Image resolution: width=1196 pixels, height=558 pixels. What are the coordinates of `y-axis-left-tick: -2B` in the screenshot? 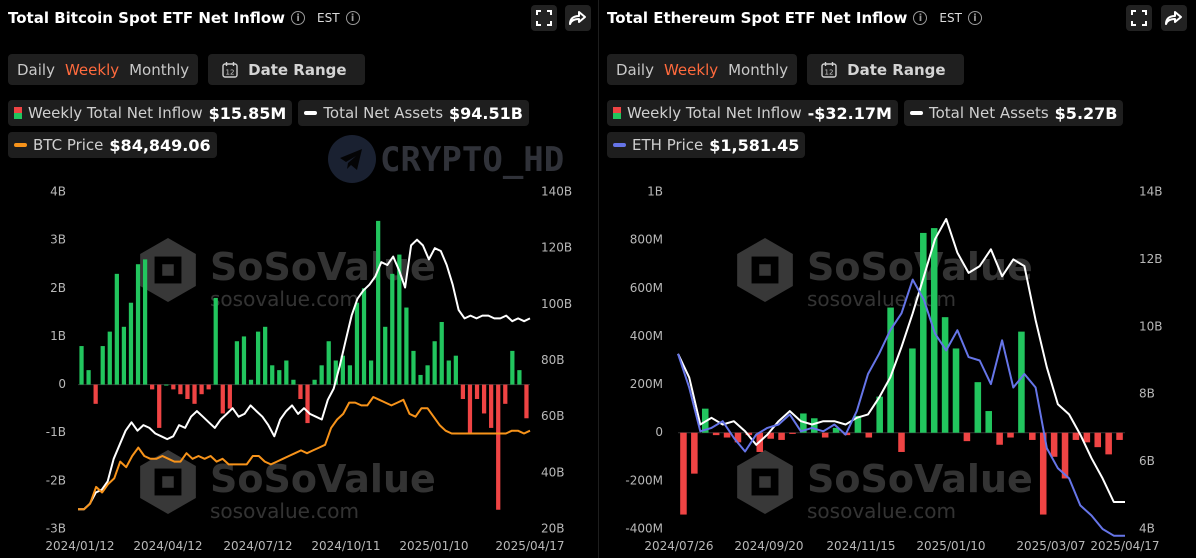 It's located at (56, 480).